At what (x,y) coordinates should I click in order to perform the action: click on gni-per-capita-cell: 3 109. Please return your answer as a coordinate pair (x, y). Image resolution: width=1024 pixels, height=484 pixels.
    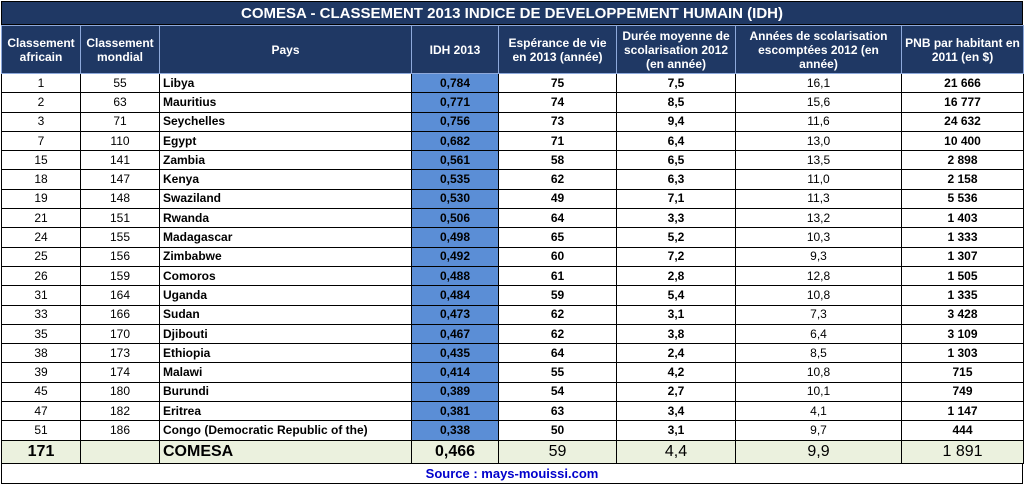
    Looking at the image, I should click on (962, 334).